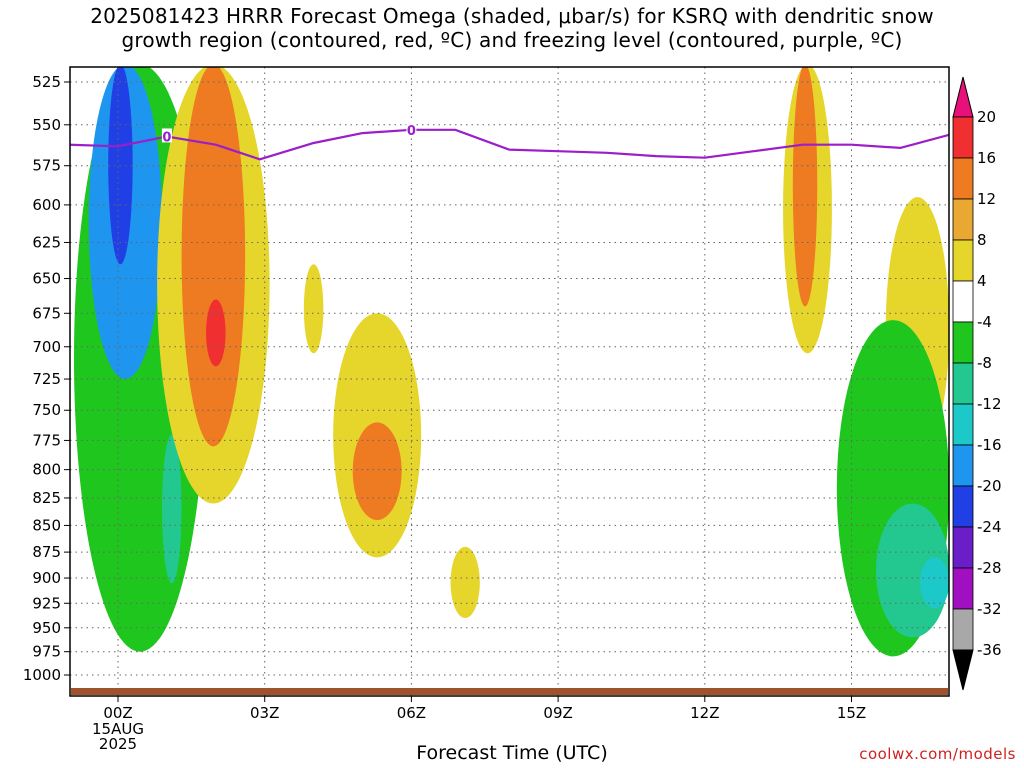 The image size is (1024, 768). Describe the element at coordinates (46, 578) in the screenshot. I see `y-tick-label: 900` at that location.